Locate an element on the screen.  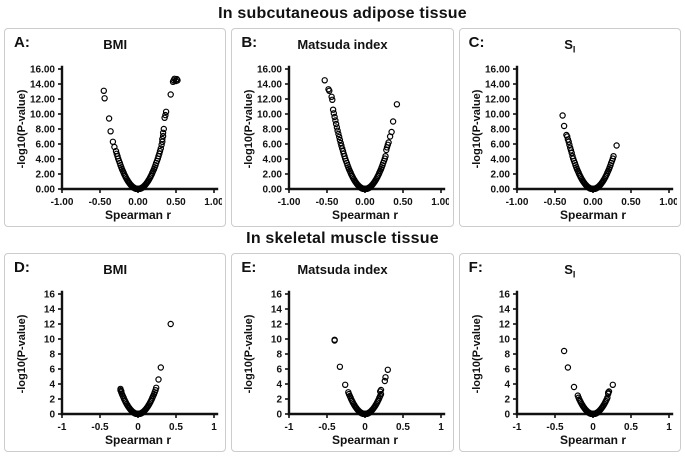
y-tick-label: 16.00 is located at coordinates (269, 70).